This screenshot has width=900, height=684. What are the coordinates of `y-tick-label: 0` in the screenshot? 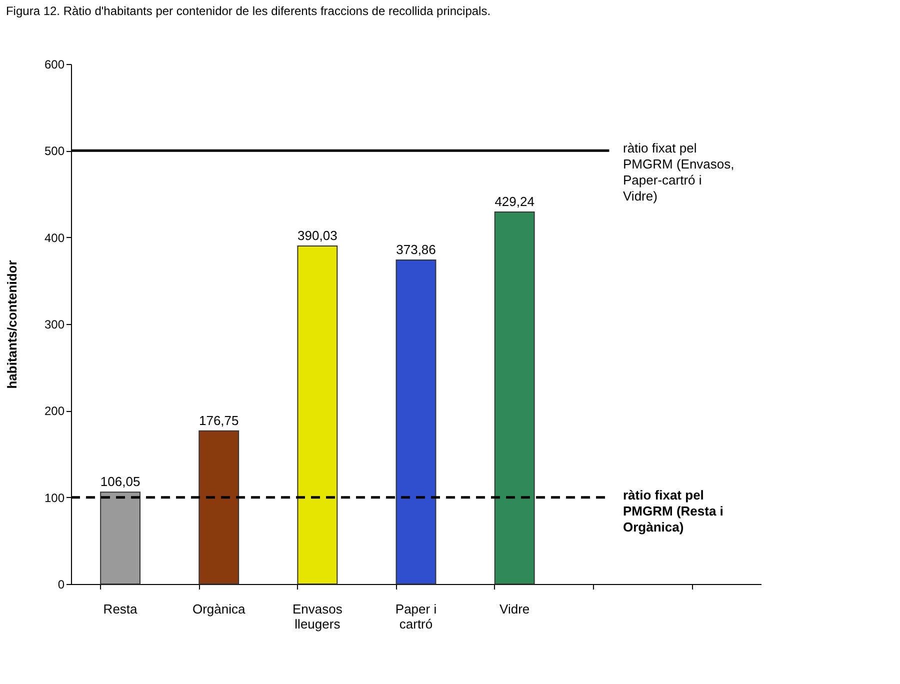 It's located at (61, 585).